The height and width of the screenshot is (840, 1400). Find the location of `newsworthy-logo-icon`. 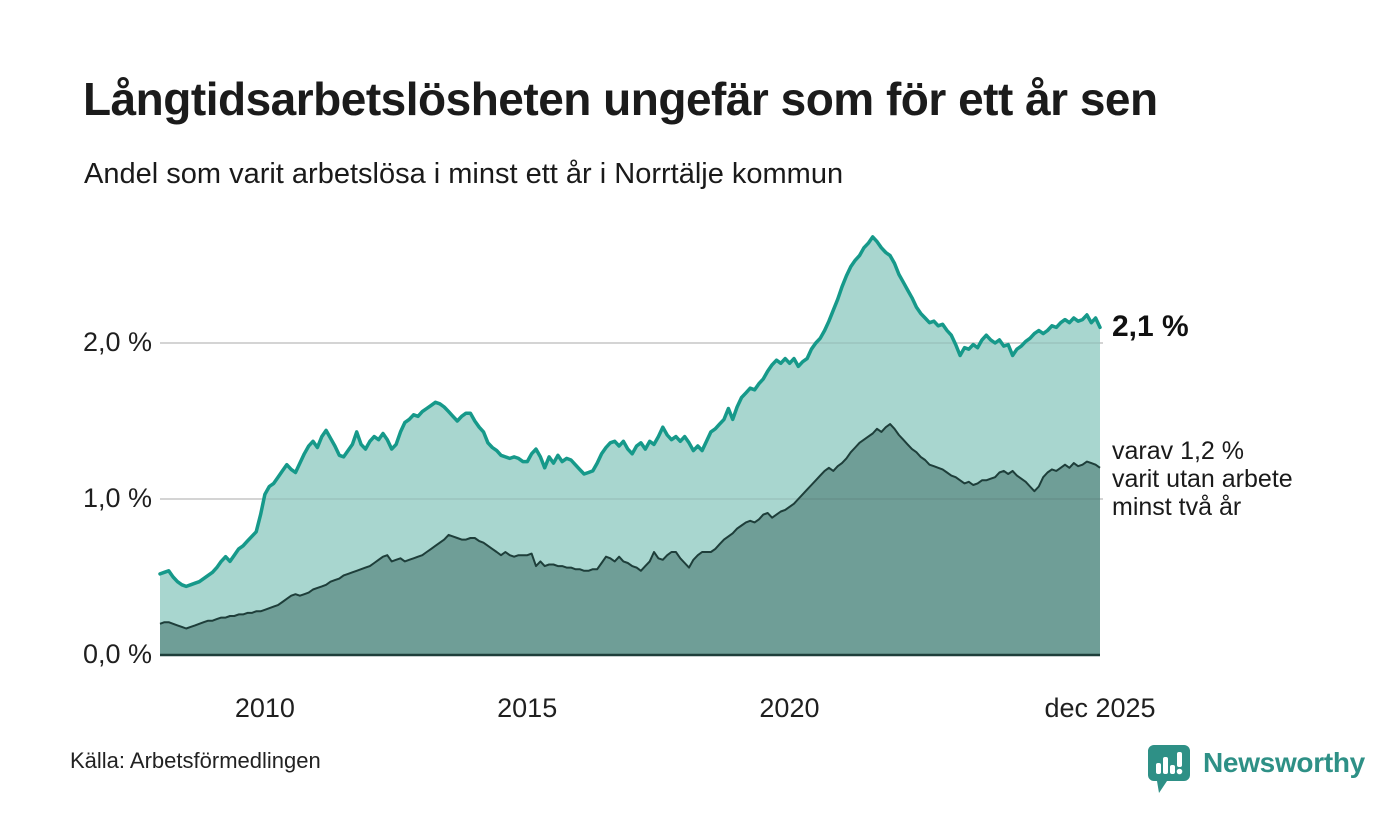

newsworthy-logo-icon is located at coordinates (1169, 769).